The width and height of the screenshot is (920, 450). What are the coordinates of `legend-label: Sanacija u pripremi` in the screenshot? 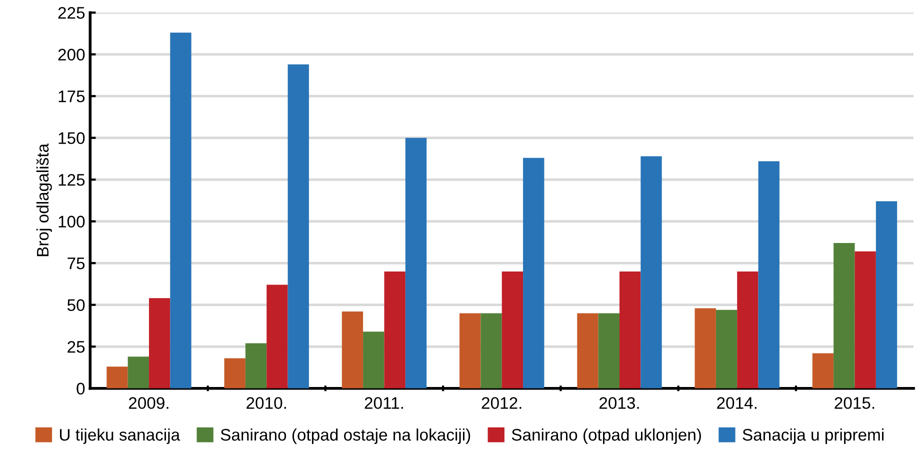 It's located at (813, 436).